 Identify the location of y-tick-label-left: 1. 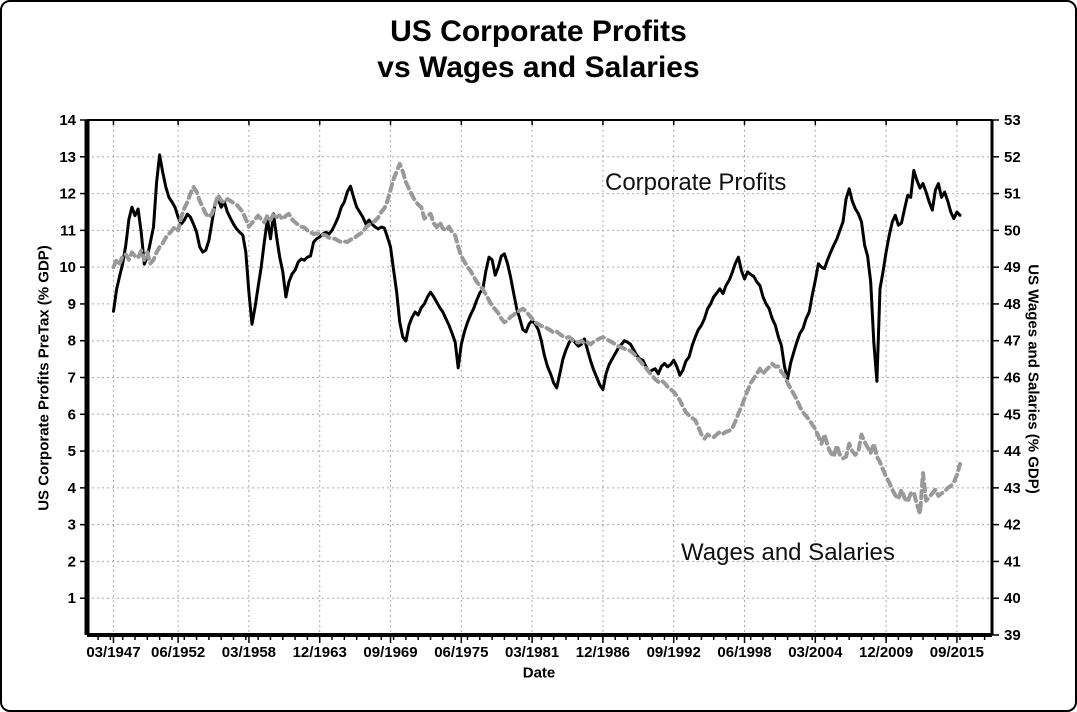
(72, 598).